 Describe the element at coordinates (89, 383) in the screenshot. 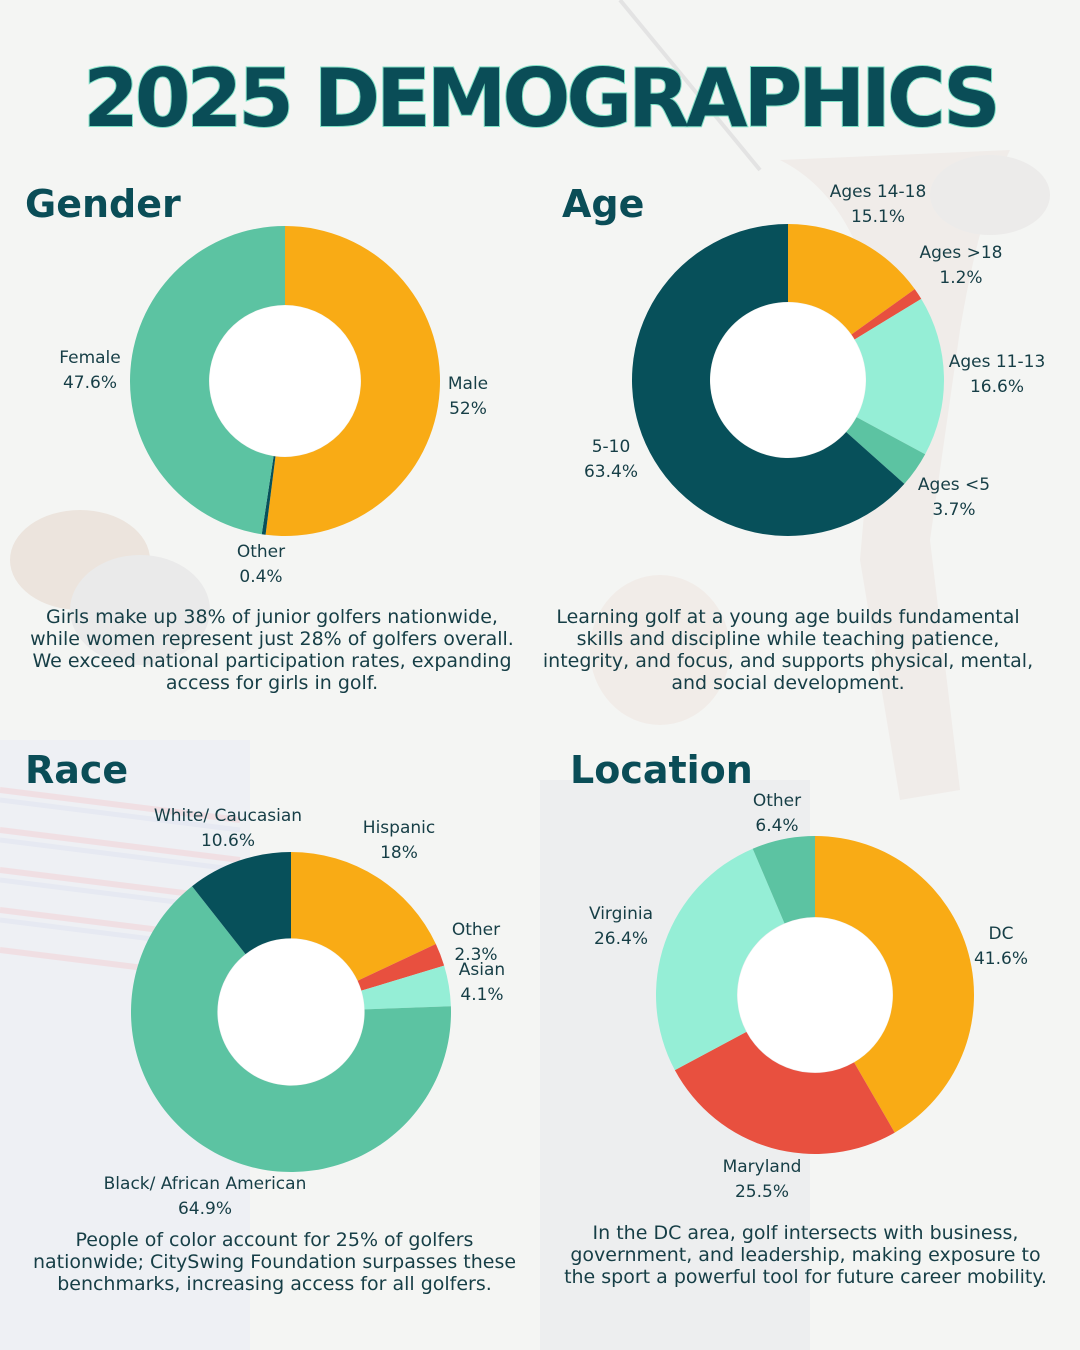

I see `gender-label-female-value: 47.6%` at that location.